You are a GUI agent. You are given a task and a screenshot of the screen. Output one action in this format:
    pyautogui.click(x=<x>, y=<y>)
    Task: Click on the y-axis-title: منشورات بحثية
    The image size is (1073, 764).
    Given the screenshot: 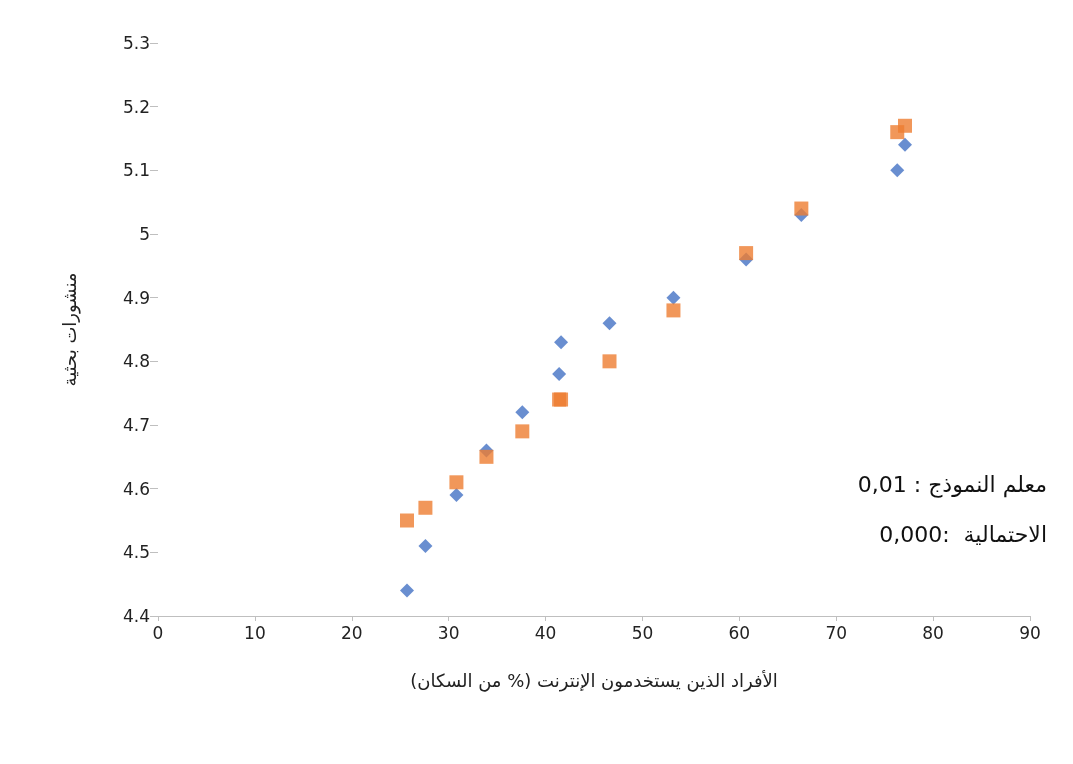 What is the action you would take?
    pyautogui.click(x=69, y=329)
    